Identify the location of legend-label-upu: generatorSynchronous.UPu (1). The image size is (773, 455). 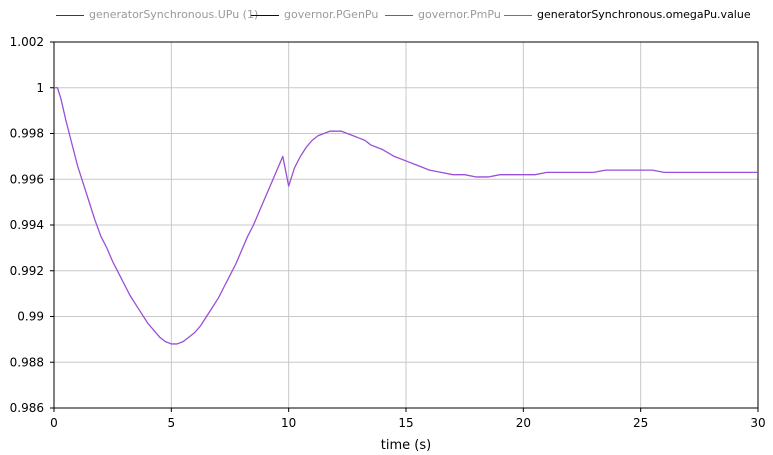
(174, 14).